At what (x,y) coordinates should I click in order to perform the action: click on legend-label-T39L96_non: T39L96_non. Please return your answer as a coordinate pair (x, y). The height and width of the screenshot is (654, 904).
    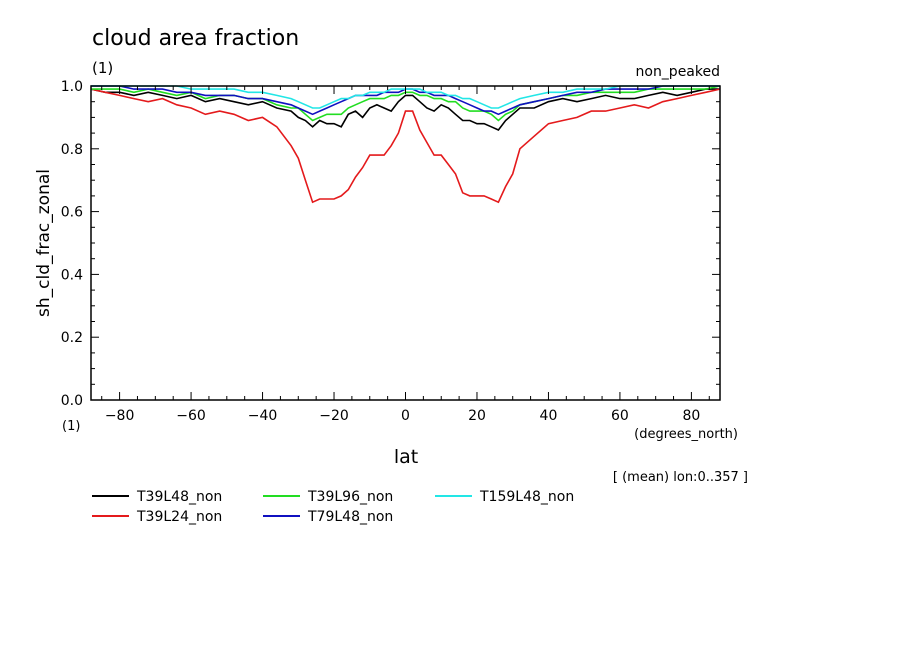
    Looking at the image, I should click on (350, 497).